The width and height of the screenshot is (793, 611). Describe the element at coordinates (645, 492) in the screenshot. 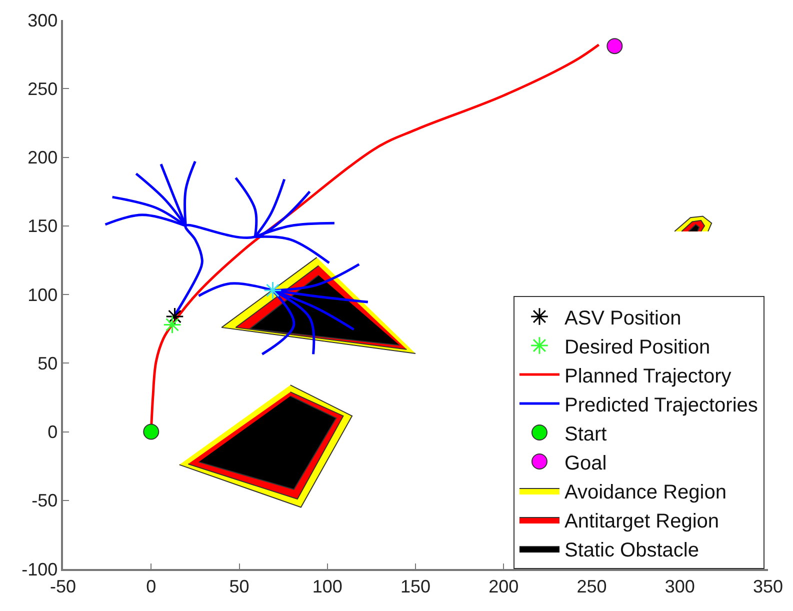

I see `legend-label: Avoidance Region` at that location.